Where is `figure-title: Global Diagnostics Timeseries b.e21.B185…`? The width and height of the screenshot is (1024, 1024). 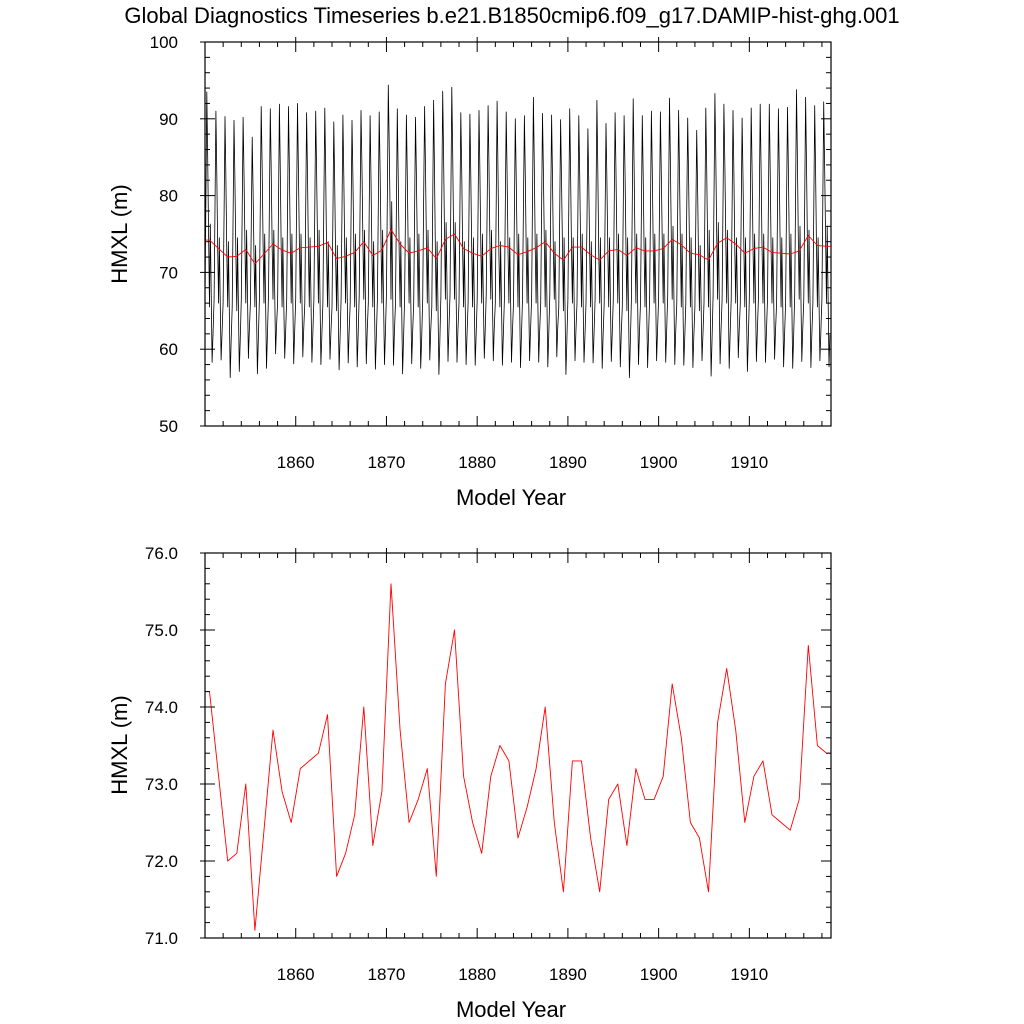
figure-title: Global Diagnostics Timeseries b.e21.B185… is located at coordinates (511, 15).